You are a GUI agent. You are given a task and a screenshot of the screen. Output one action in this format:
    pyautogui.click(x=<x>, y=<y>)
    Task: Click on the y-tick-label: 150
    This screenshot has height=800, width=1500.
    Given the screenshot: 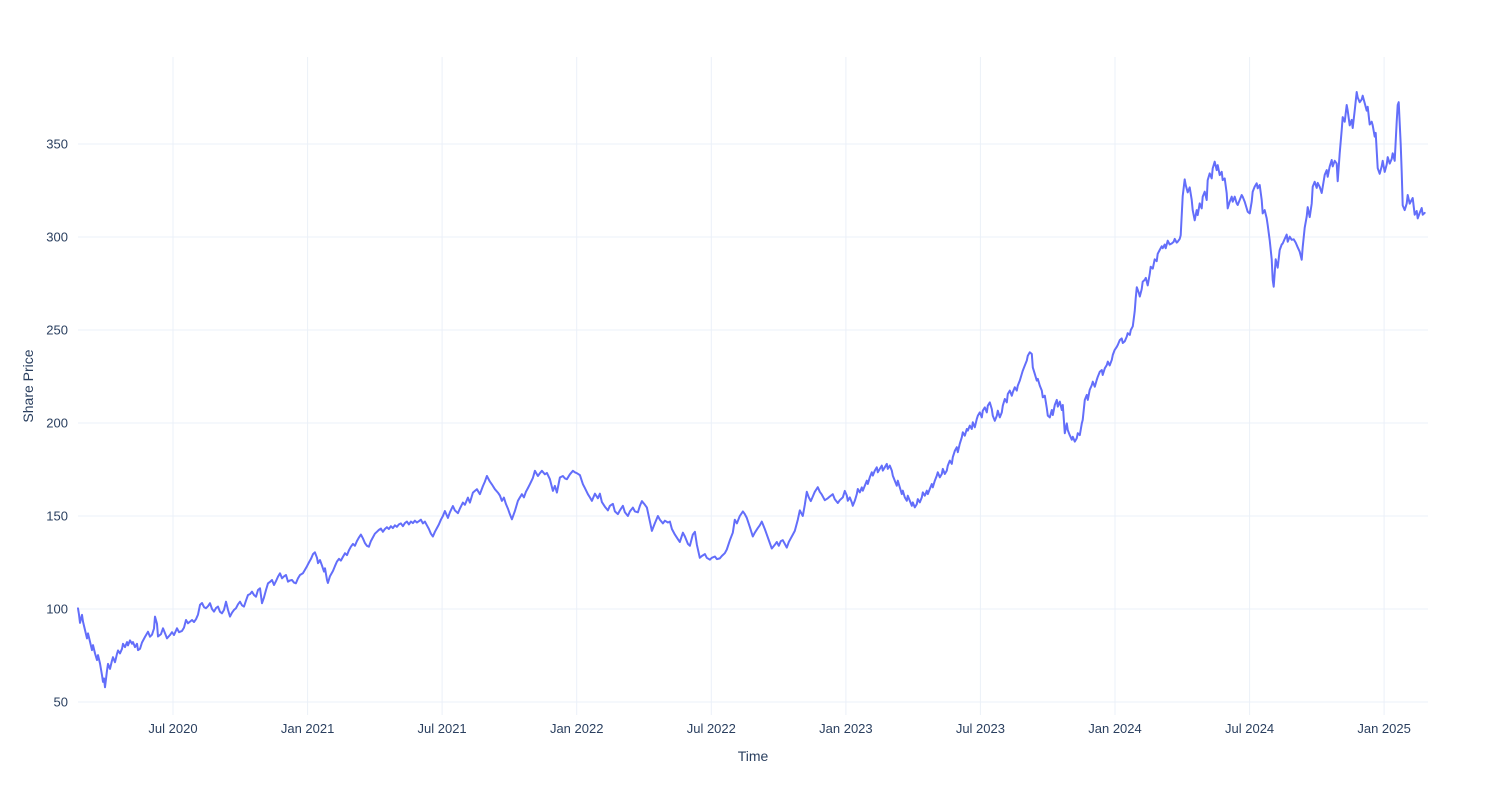 What is the action you would take?
    pyautogui.click(x=57, y=516)
    